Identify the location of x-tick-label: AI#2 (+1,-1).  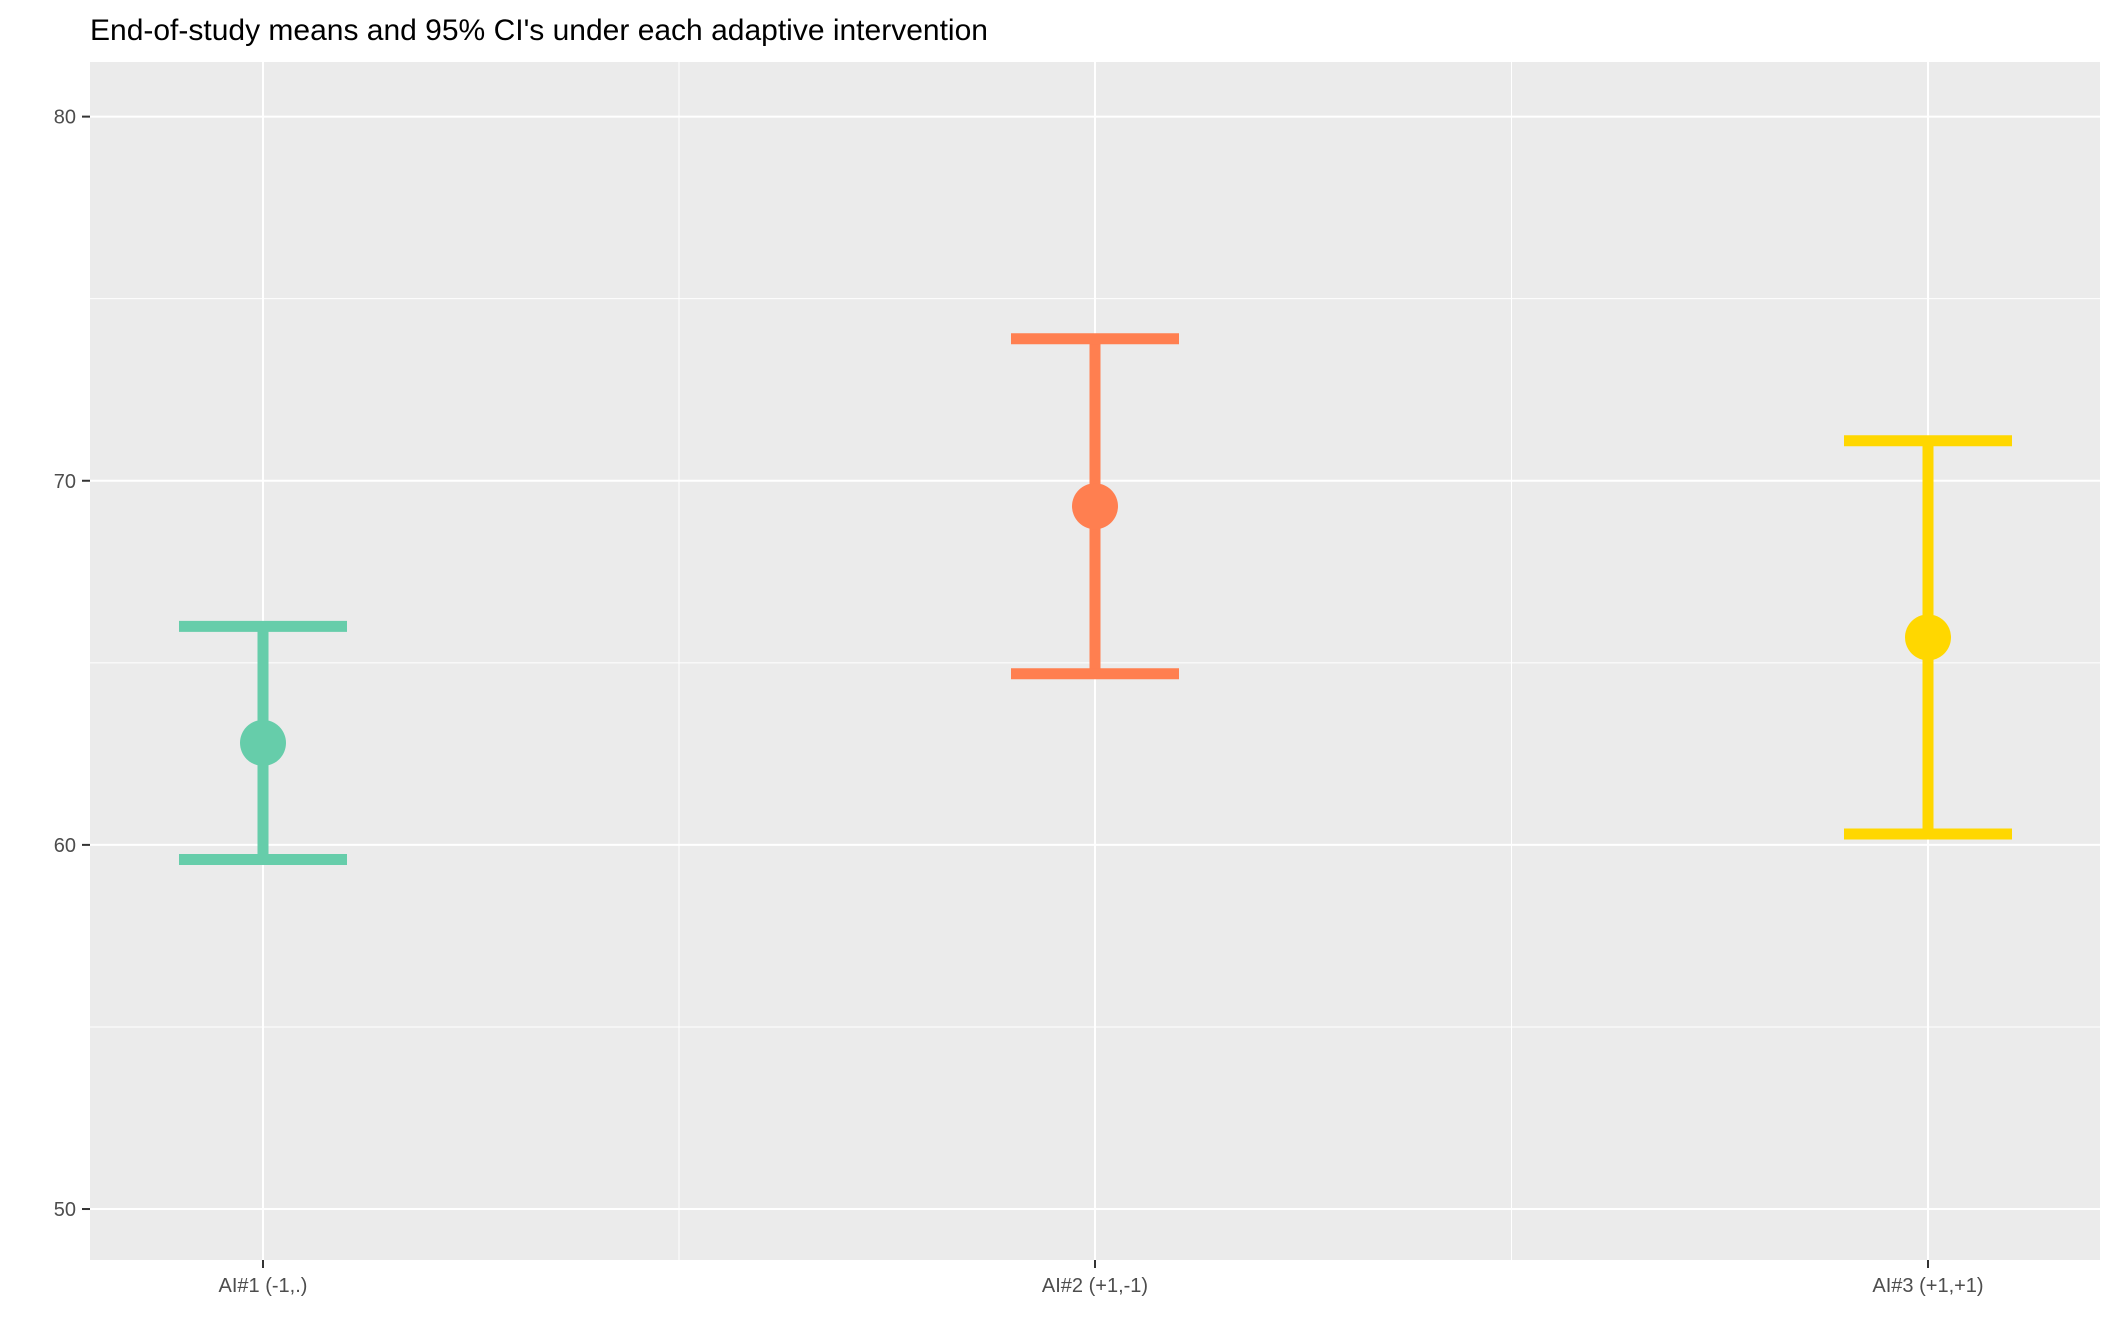
(1095, 1286).